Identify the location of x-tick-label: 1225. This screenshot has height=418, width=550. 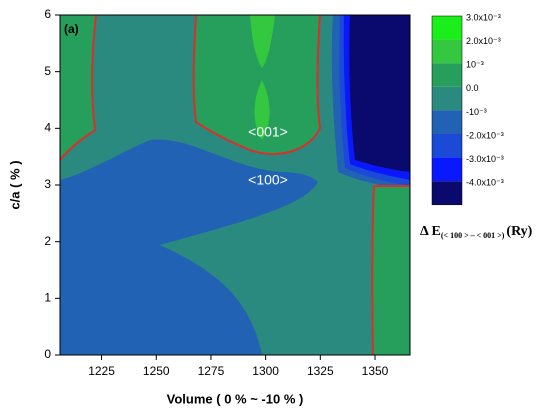
(101, 371).